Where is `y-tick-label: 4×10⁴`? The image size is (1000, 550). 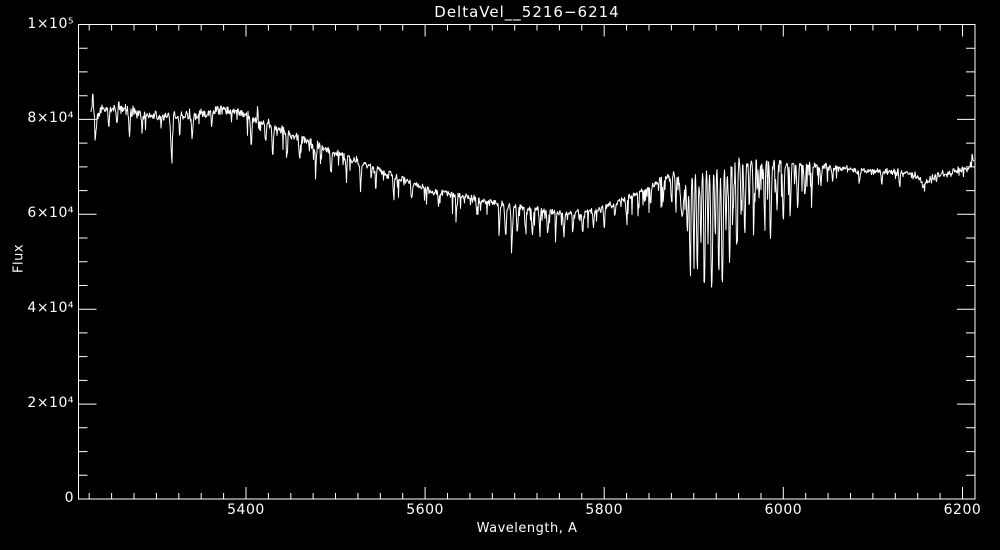
y-tick-label: 4×10⁴ is located at coordinates (50, 308).